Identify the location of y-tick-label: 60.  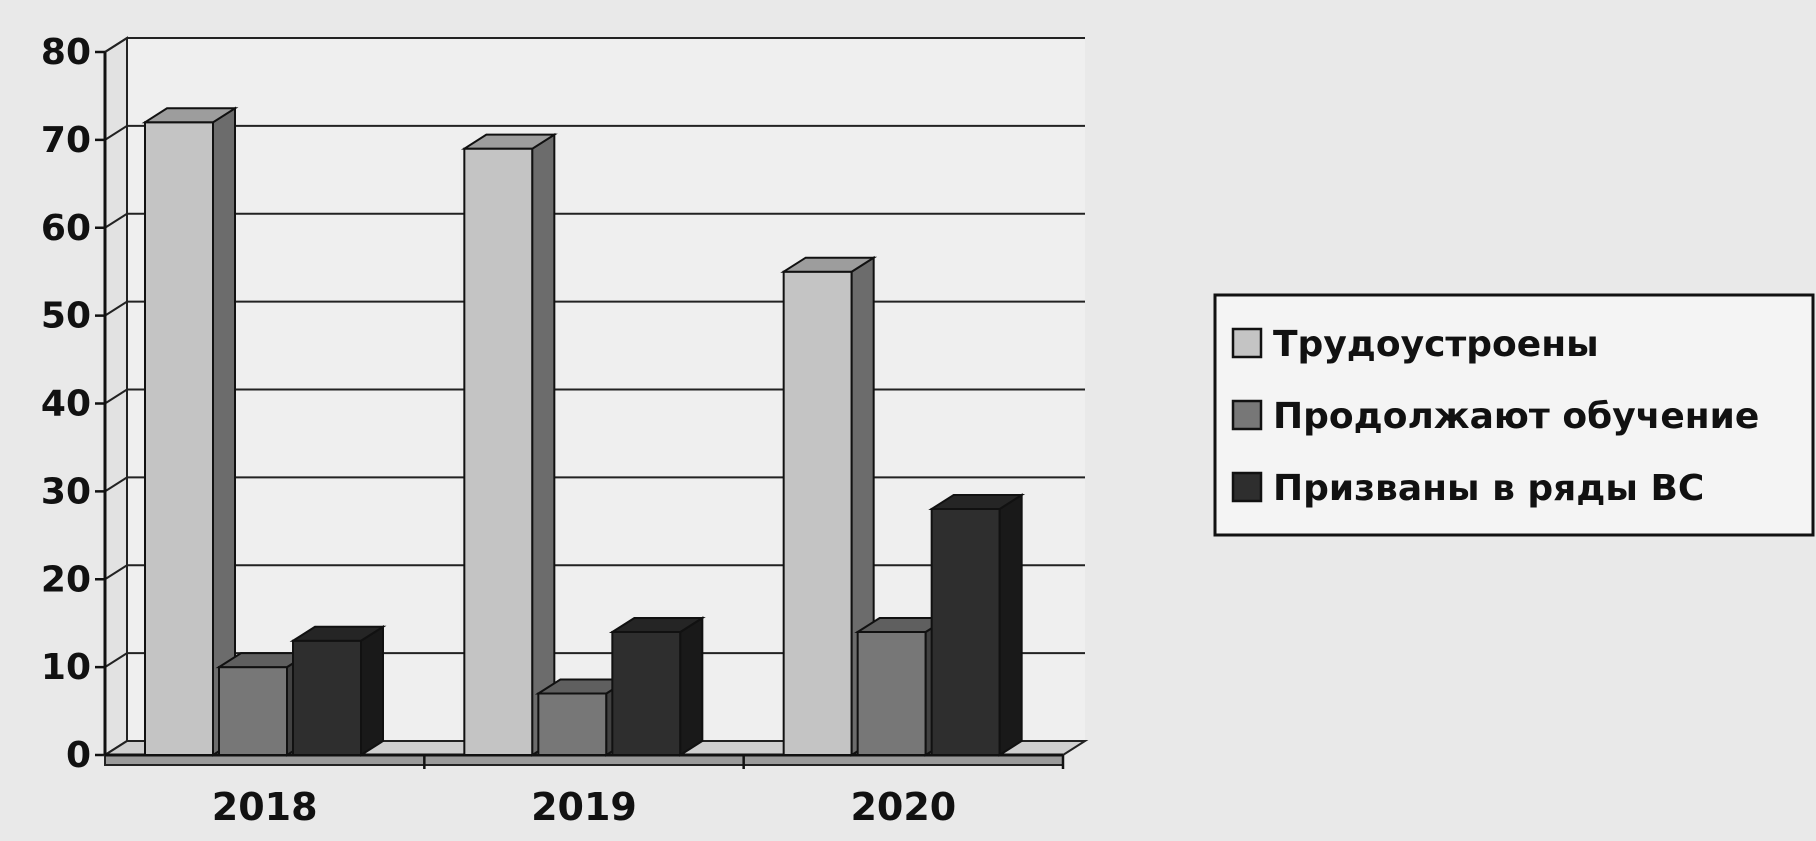
(66, 228).